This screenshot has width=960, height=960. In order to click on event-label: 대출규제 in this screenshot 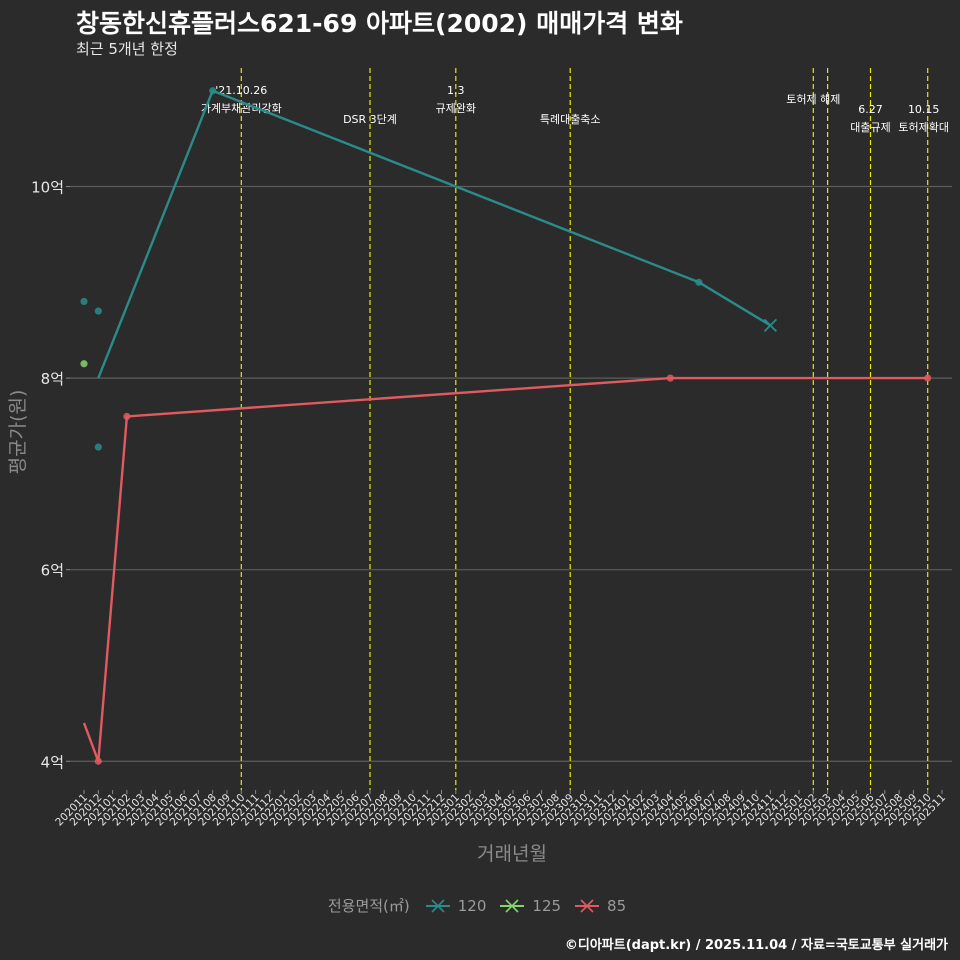, I will do `click(870, 127)`.